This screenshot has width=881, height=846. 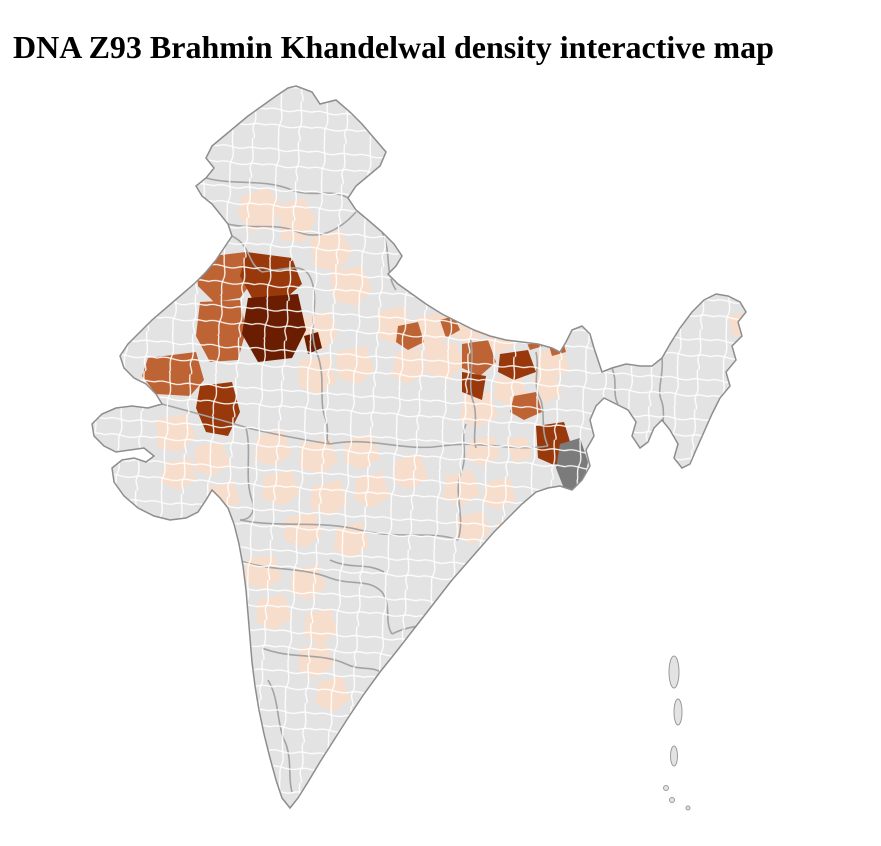 I want to click on andaman-nicobar-islands, so click(x=677, y=733).